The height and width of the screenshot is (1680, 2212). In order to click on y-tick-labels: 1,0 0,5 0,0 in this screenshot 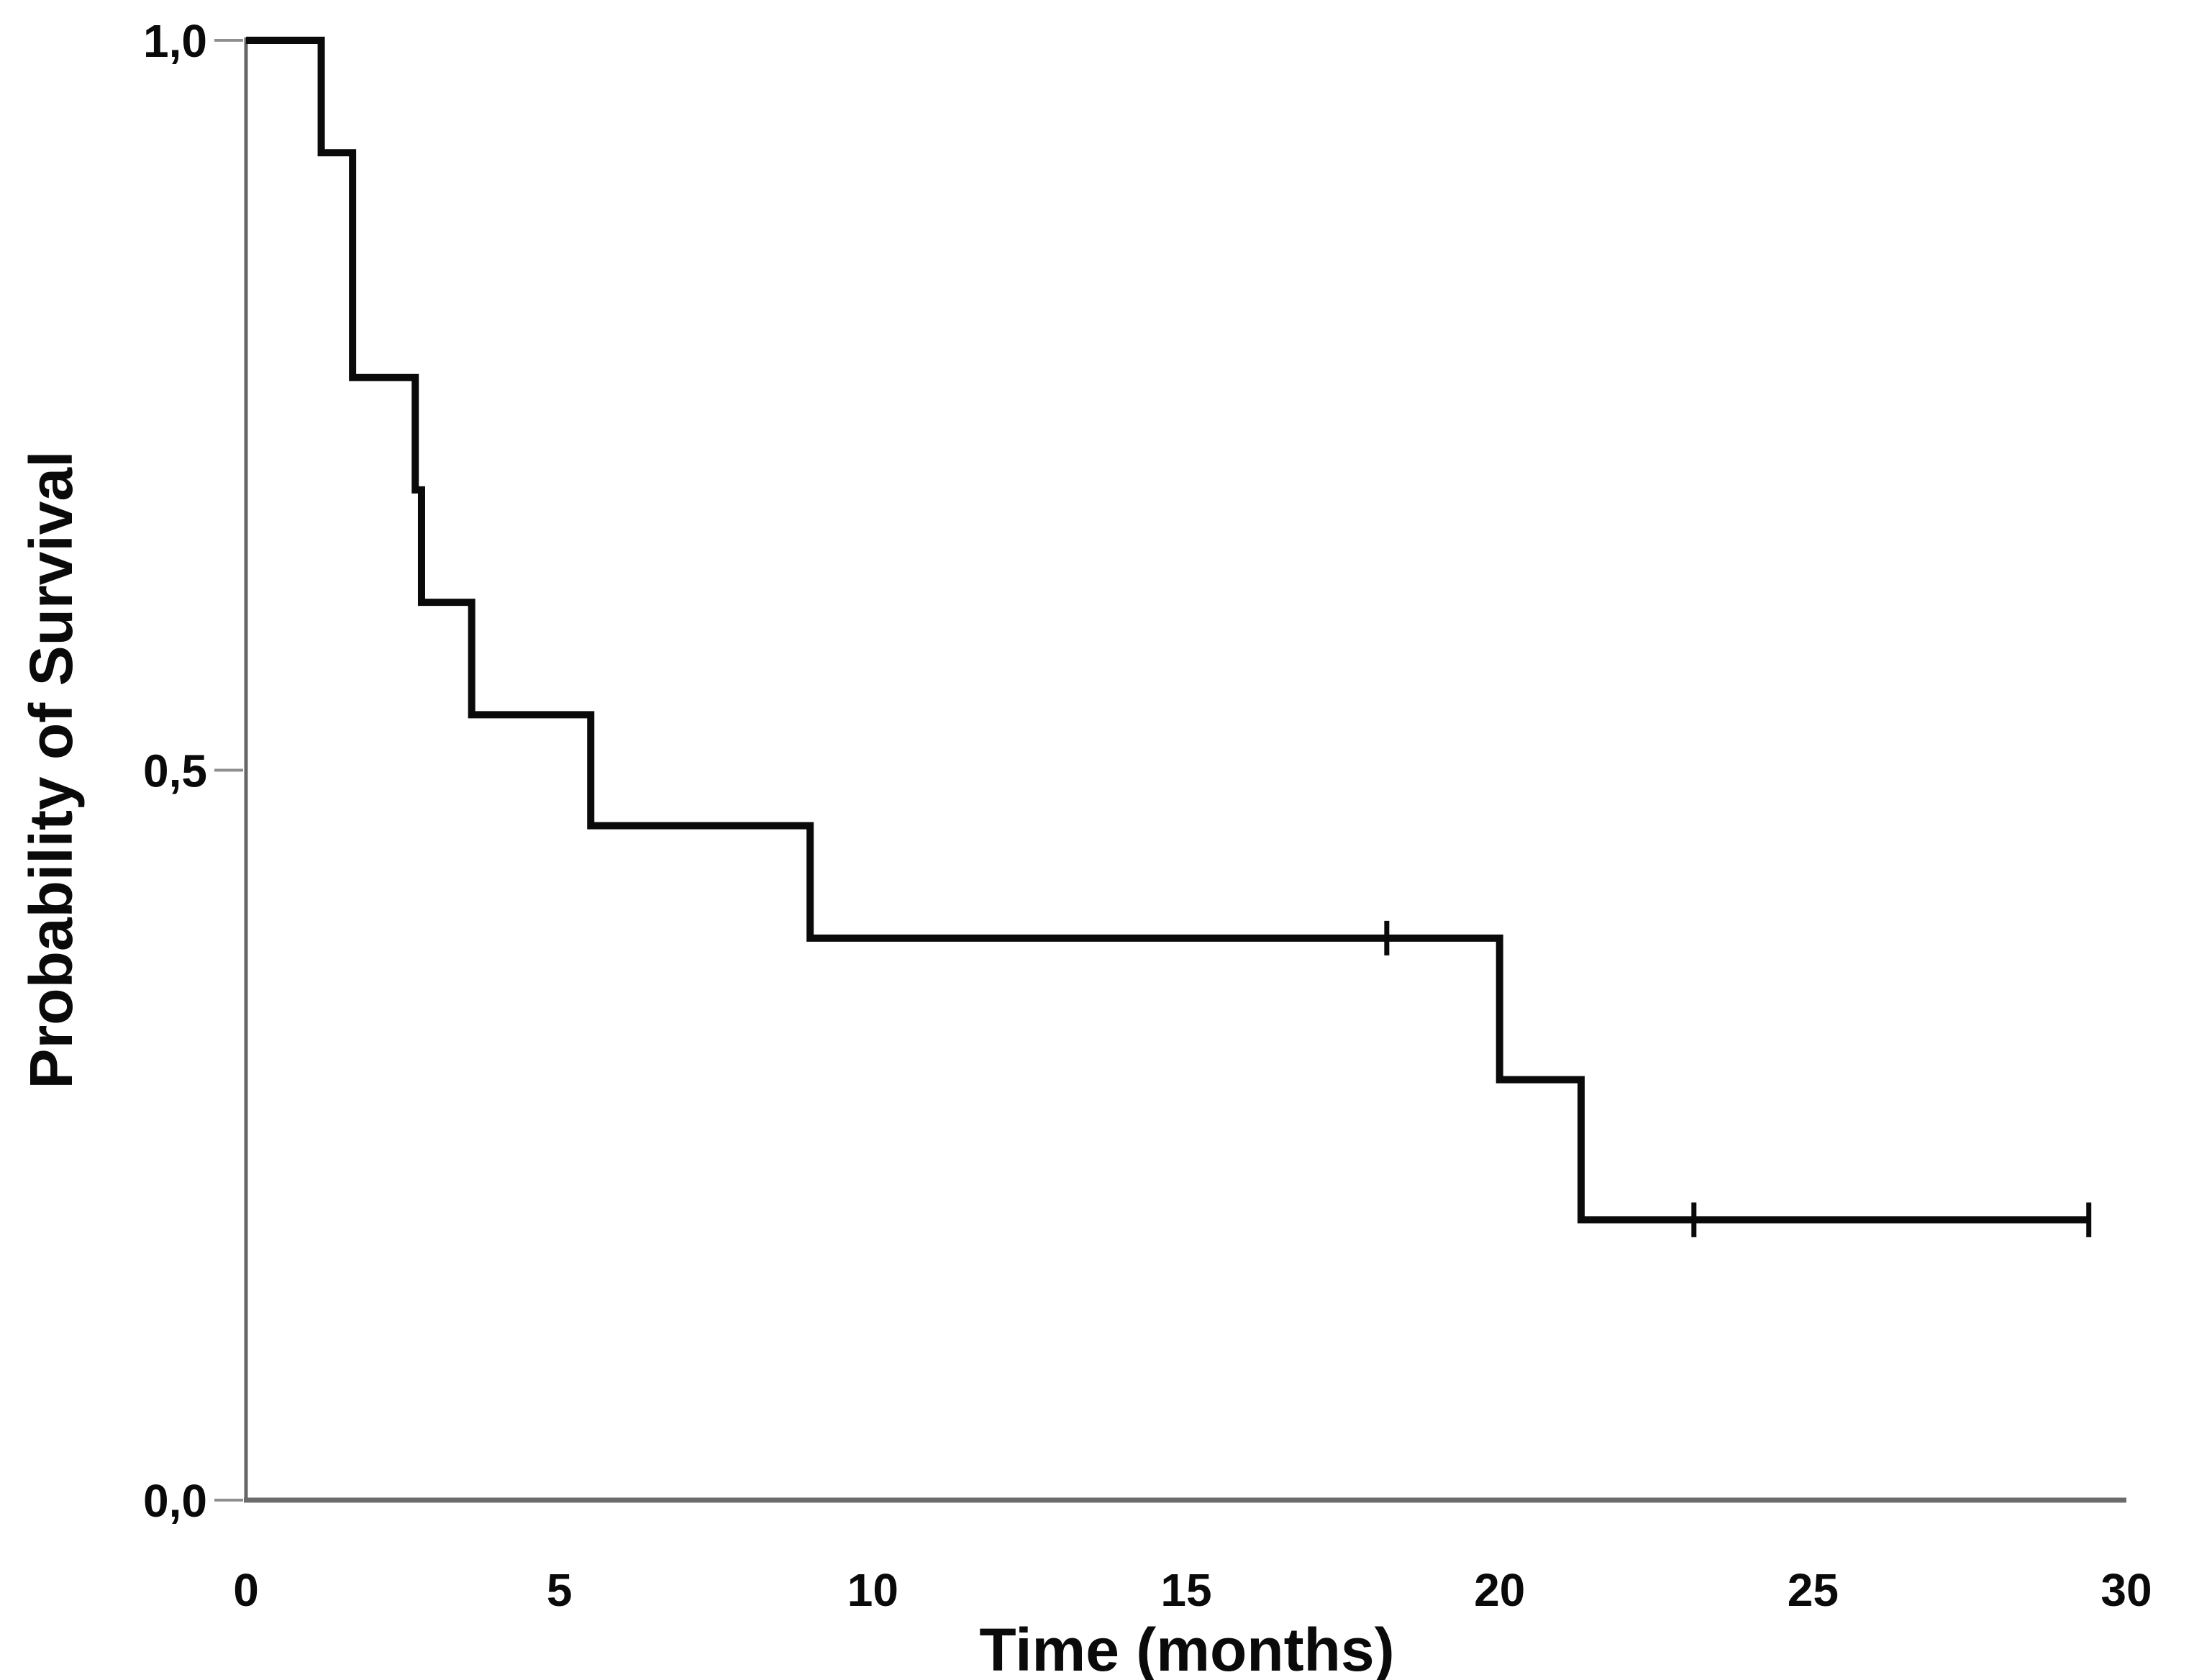, I will do `click(175, 771)`.